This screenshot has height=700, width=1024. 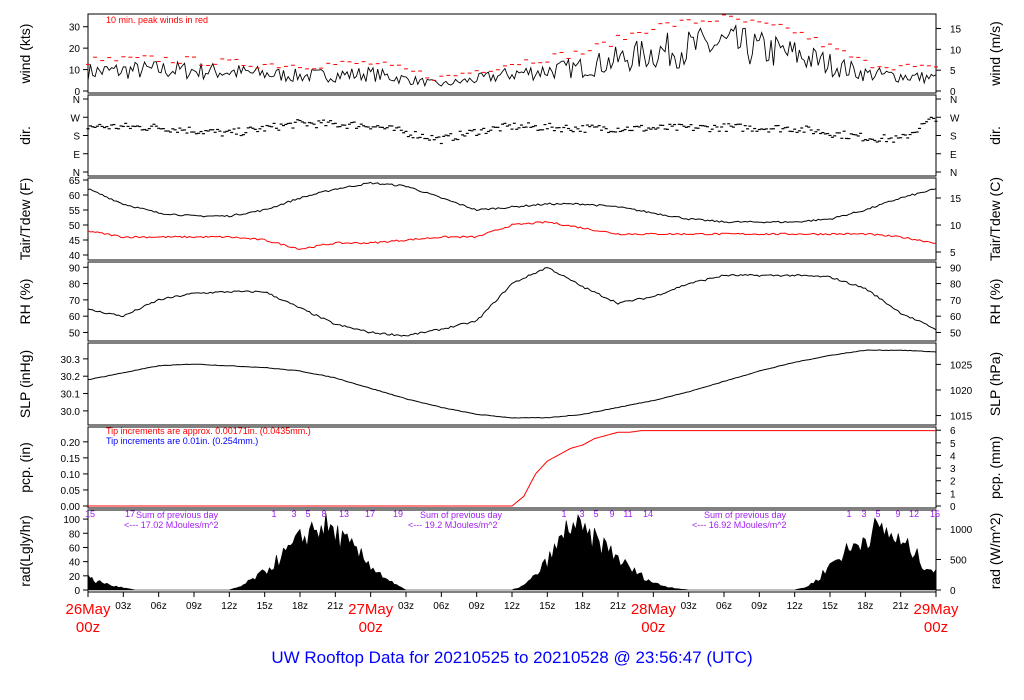 I want to click on y-tick-label-left: 55, so click(x=75, y=211).